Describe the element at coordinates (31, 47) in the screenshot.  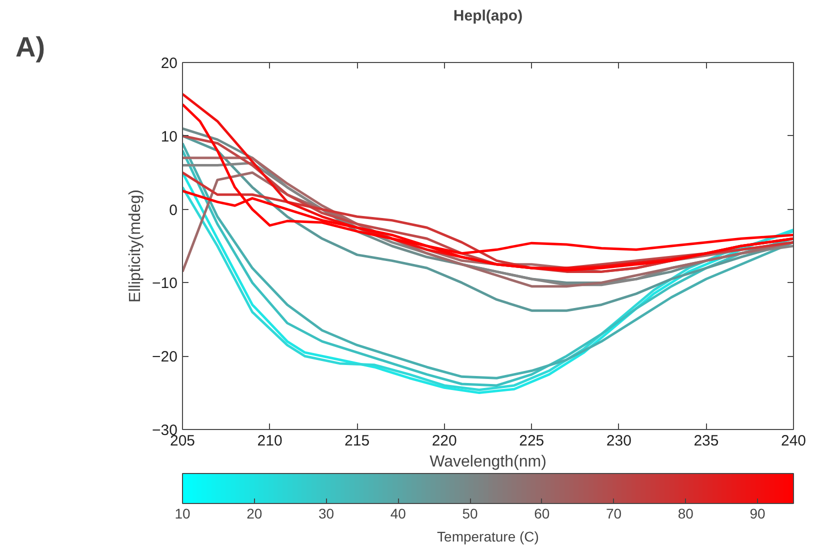
I see `text: A)` at that location.